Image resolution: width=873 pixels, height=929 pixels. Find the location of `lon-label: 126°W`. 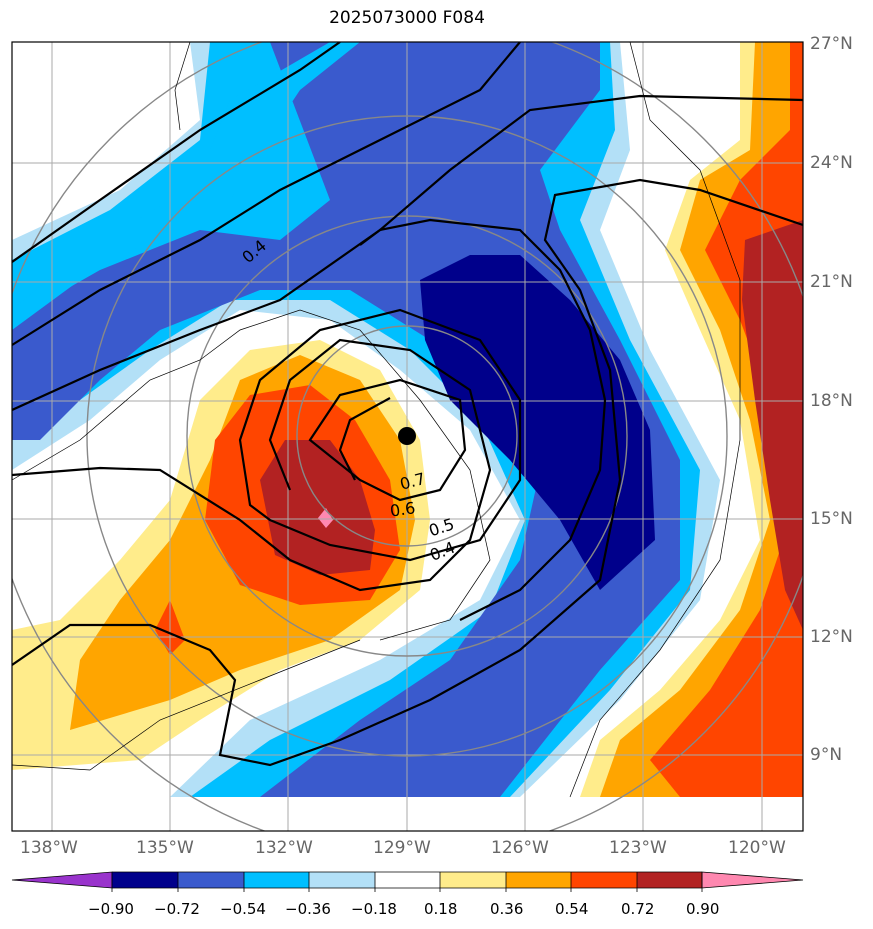

lon-label: 126°W is located at coordinates (520, 848).